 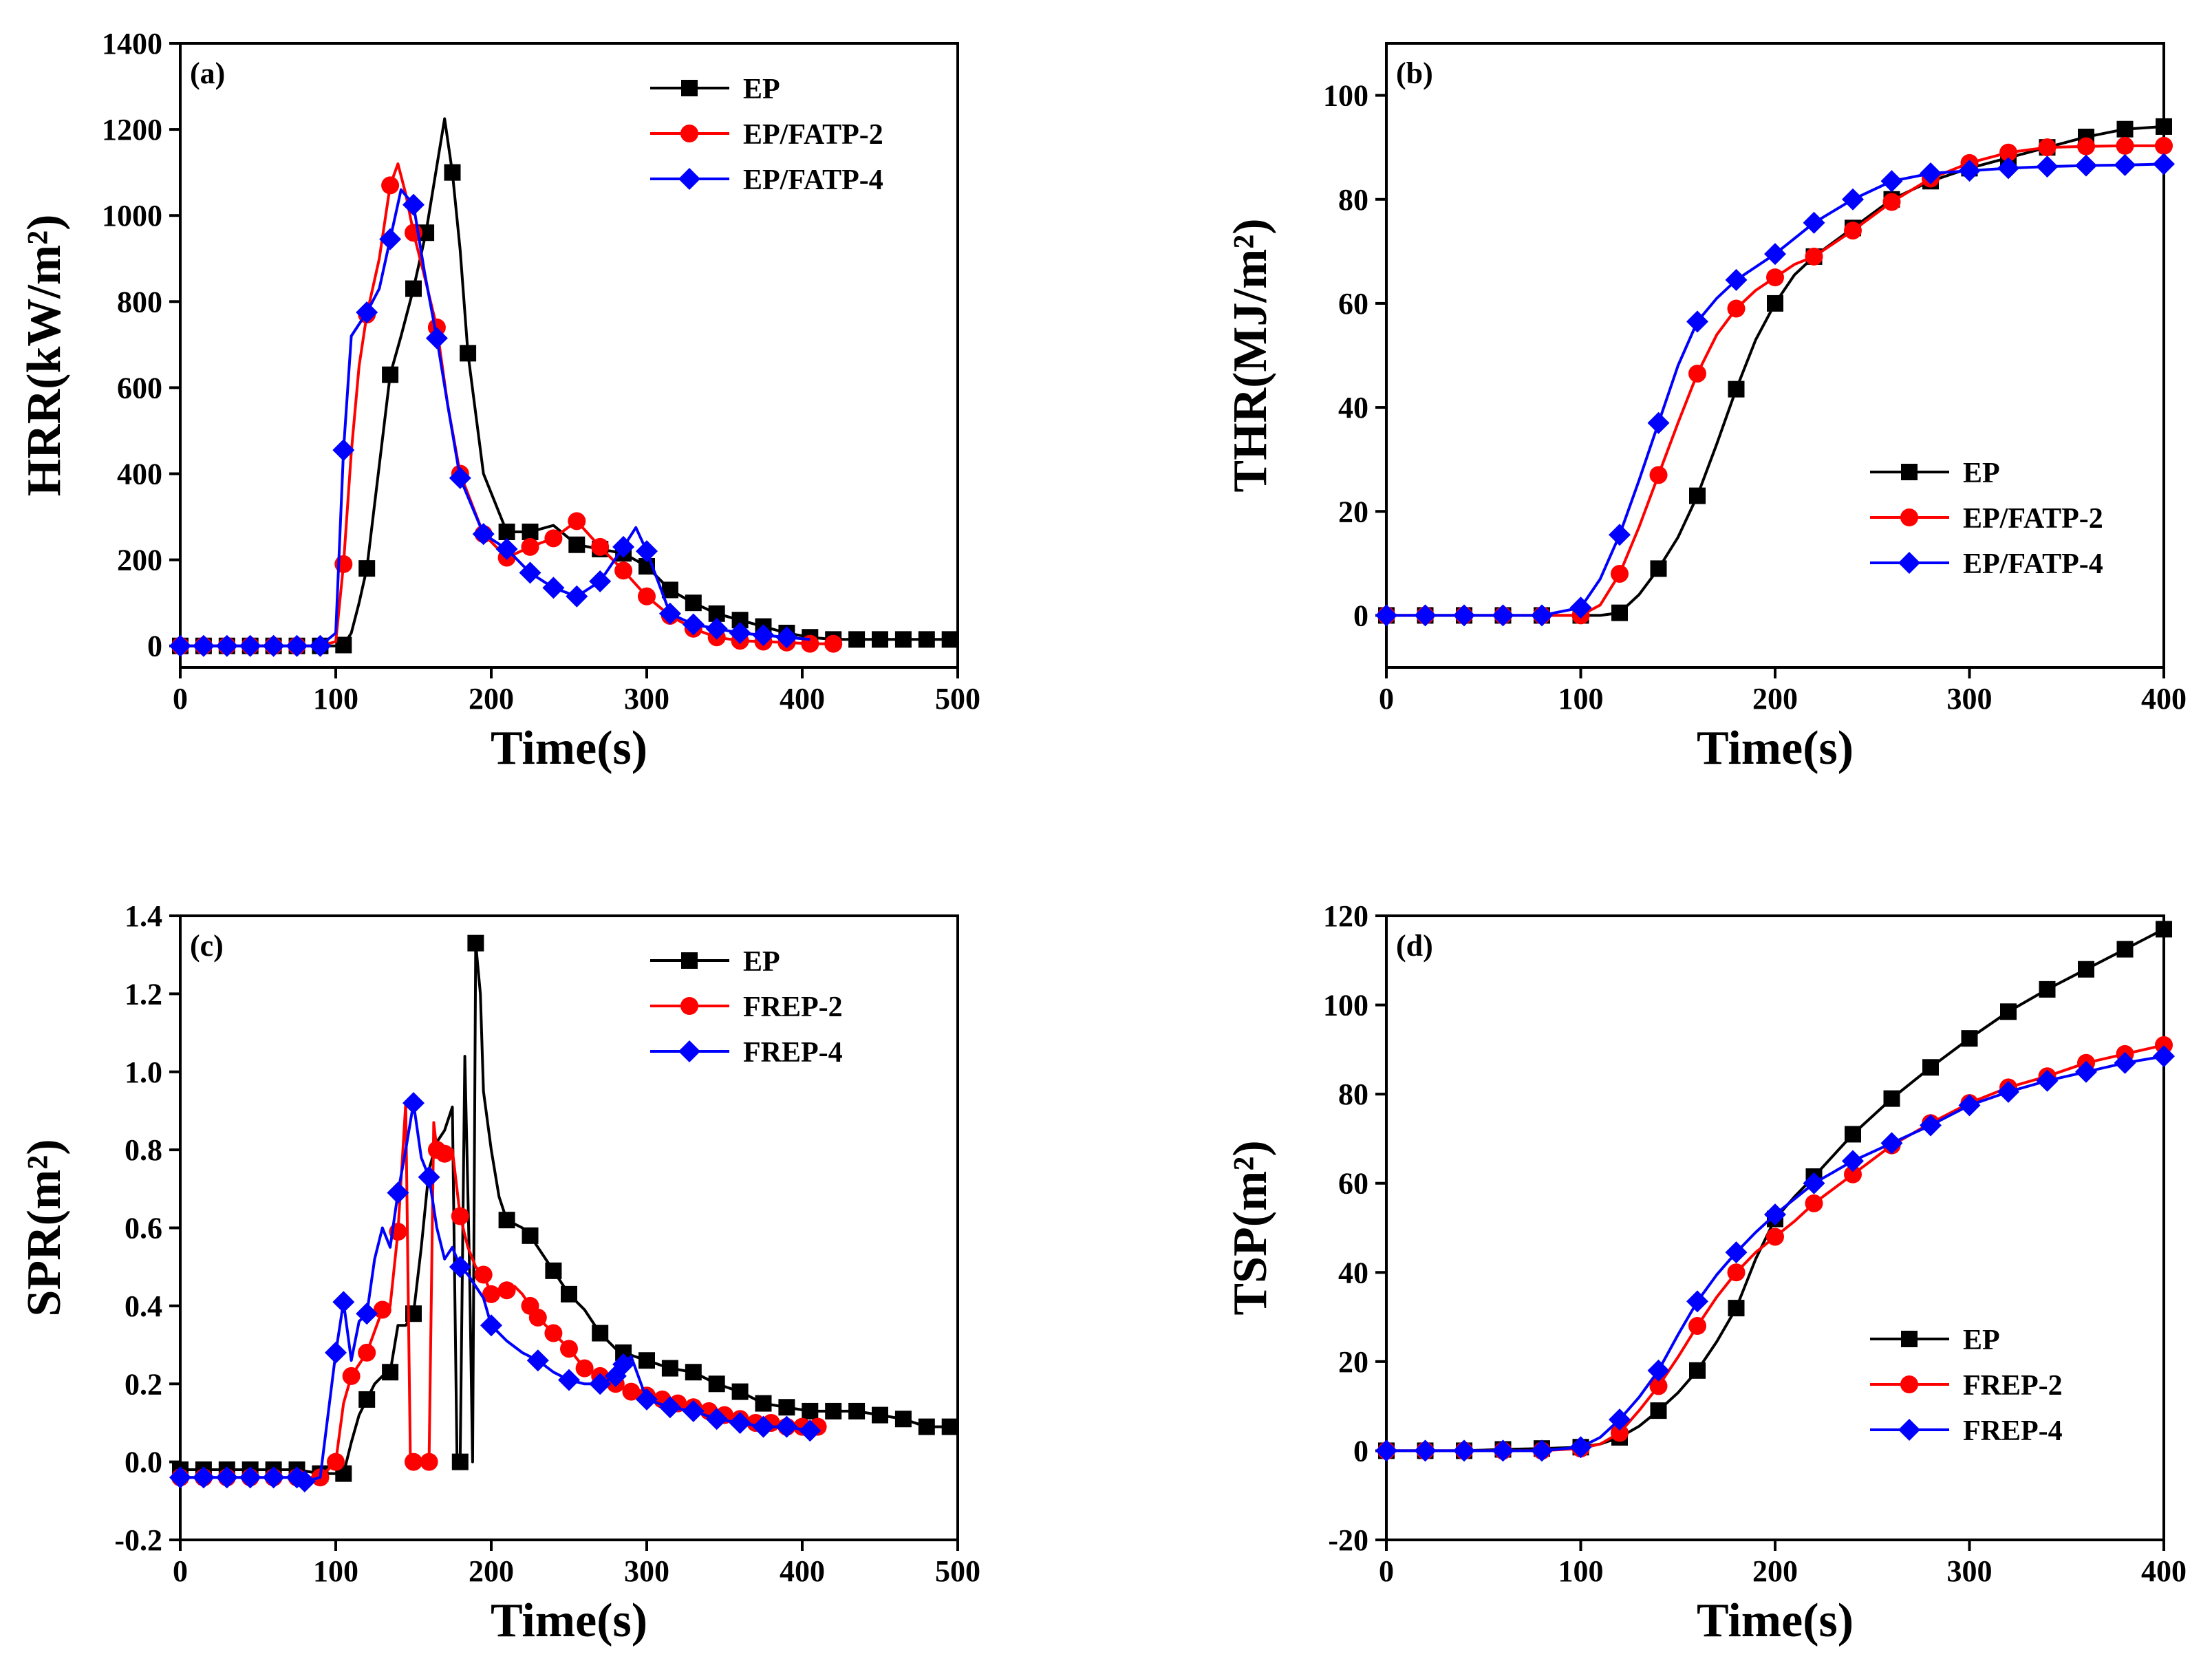 I want to click on x-tick-label: 200, so click(x=491, y=699).